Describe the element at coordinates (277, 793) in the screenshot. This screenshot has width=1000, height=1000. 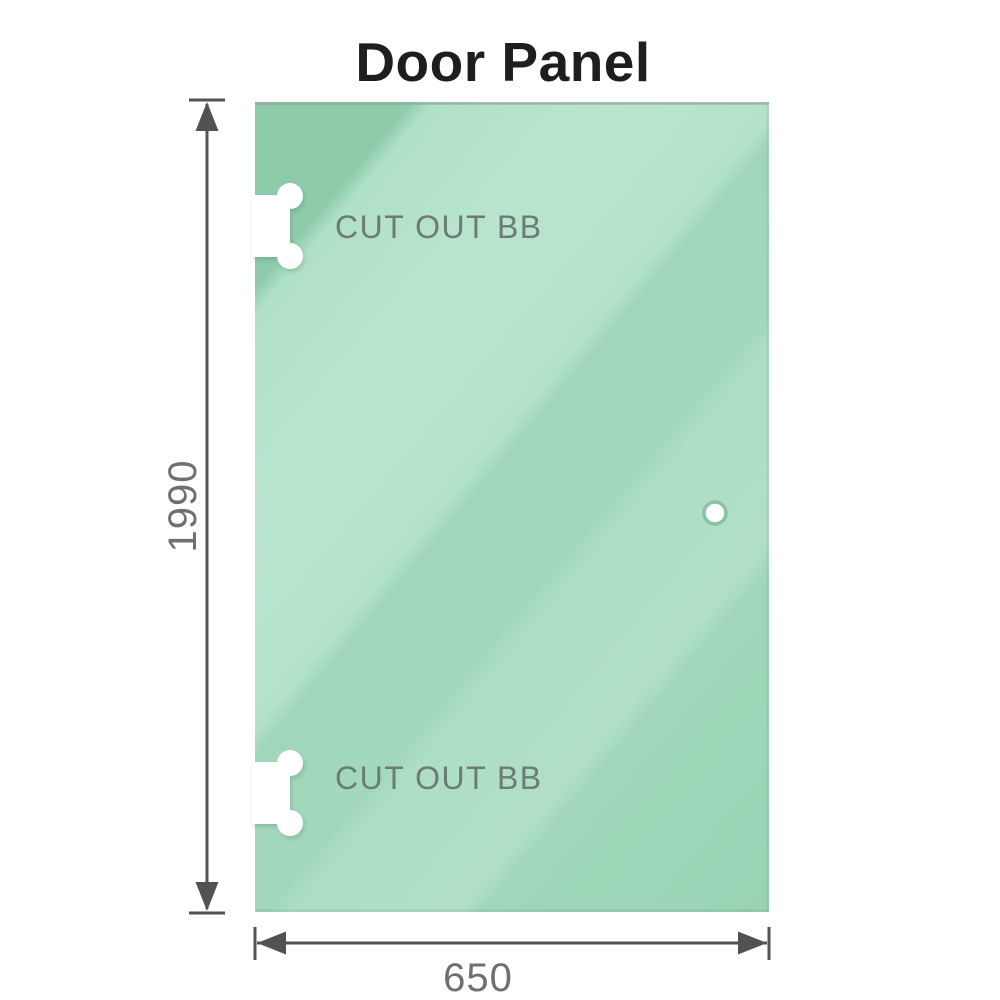
I see `bottom-hinge-cutout-icon` at that location.